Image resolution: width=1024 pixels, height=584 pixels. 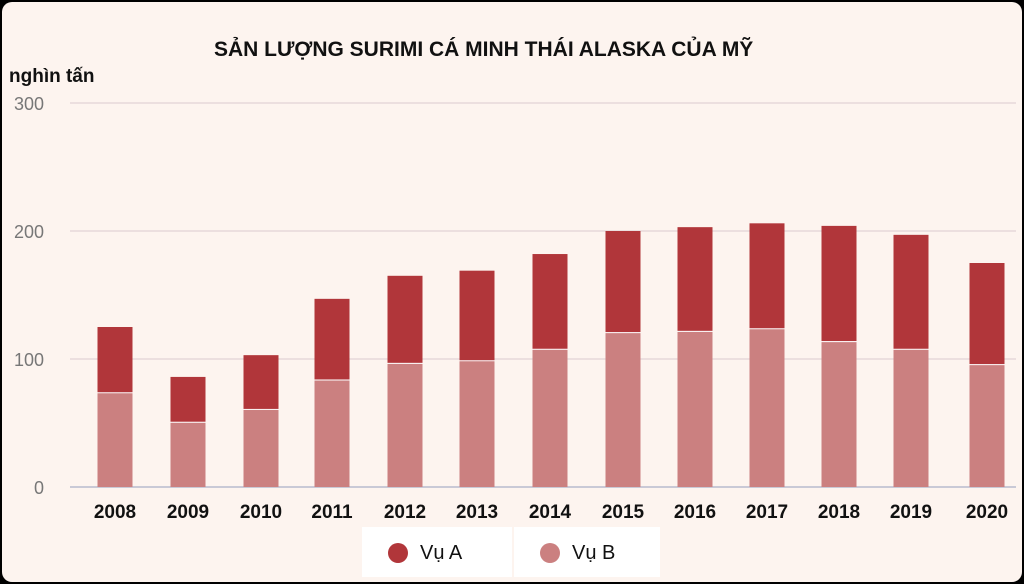 I want to click on bar-2020-vu-b, so click(x=987, y=425).